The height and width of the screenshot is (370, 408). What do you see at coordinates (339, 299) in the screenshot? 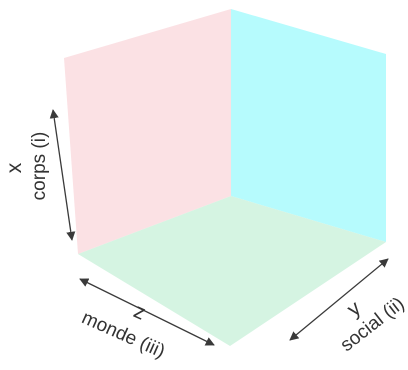
I see `y-axis-arrow` at bounding box center [339, 299].